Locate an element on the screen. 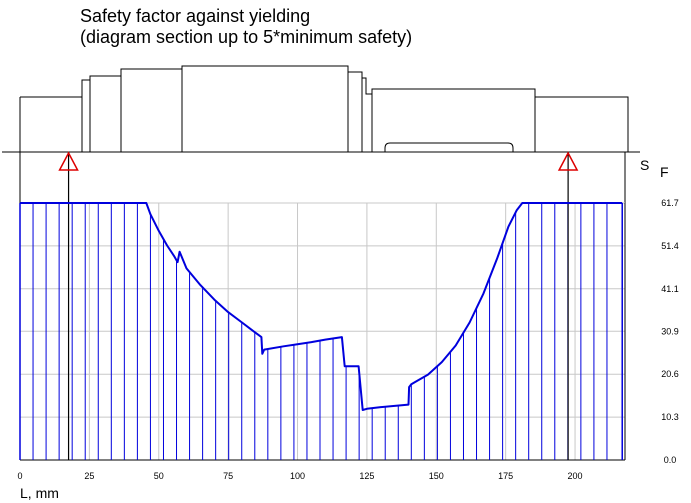  x-tick-label-2: 50 is located at coordinates (159, 476).